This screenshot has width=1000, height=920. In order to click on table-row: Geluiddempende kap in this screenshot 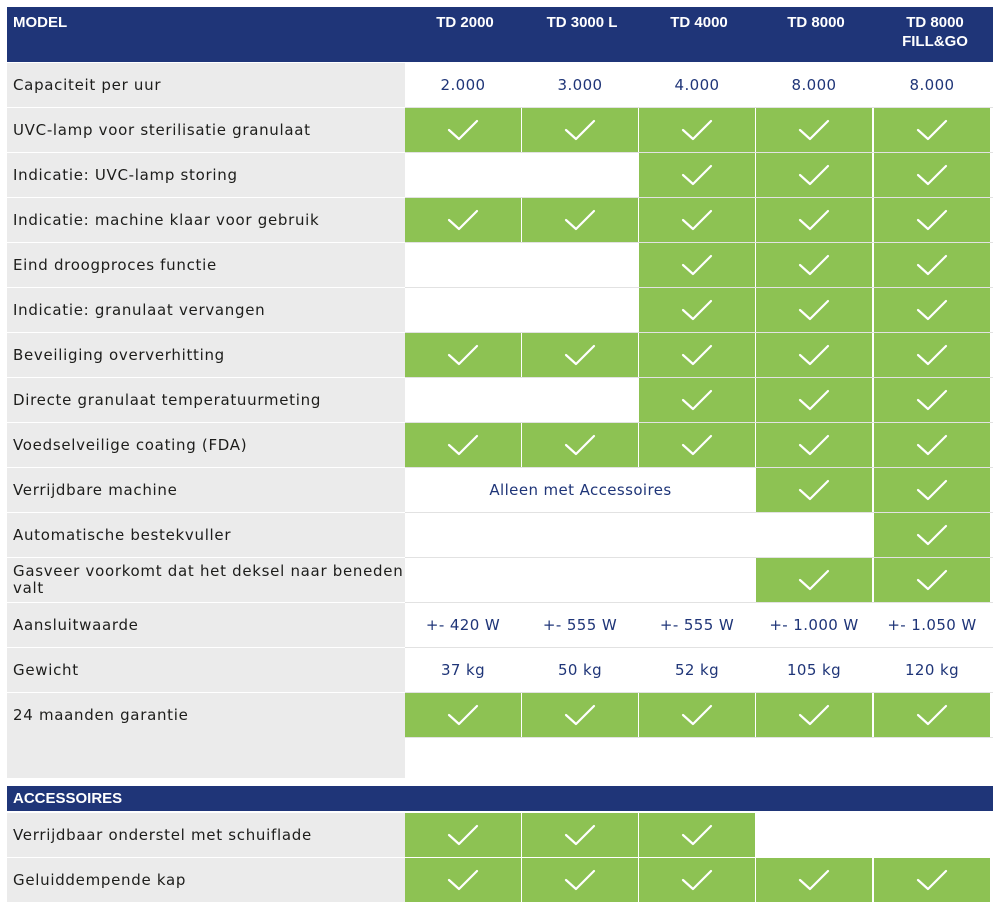, I will do `click(500, 880)`.